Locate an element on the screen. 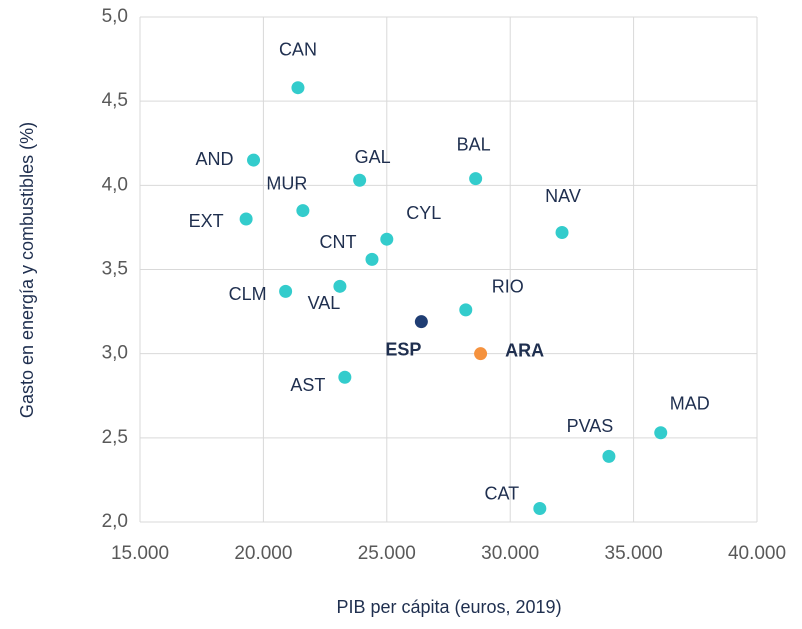  y-tick-label: 2,0 is located at coordinates (115, 521).